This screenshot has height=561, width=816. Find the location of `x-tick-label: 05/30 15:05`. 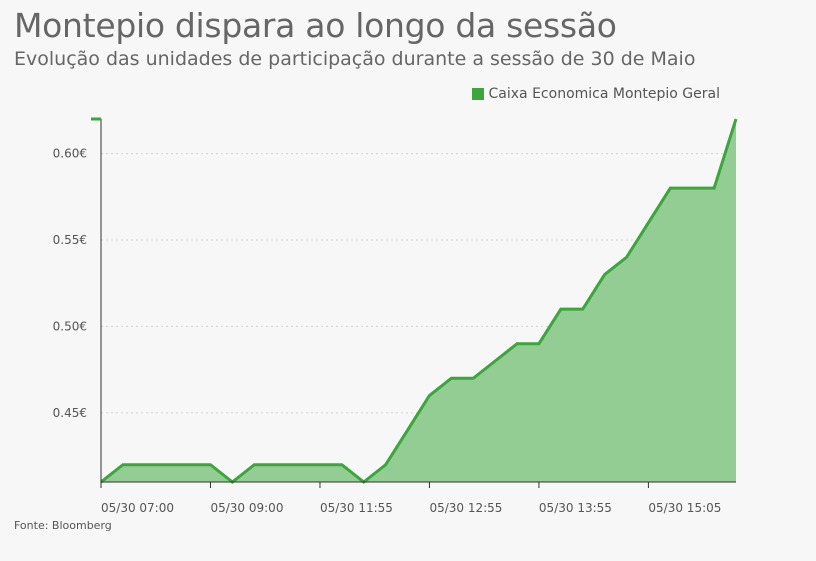

x-tick-label: 05/30 15:05 is located at coordinates (684, 508).